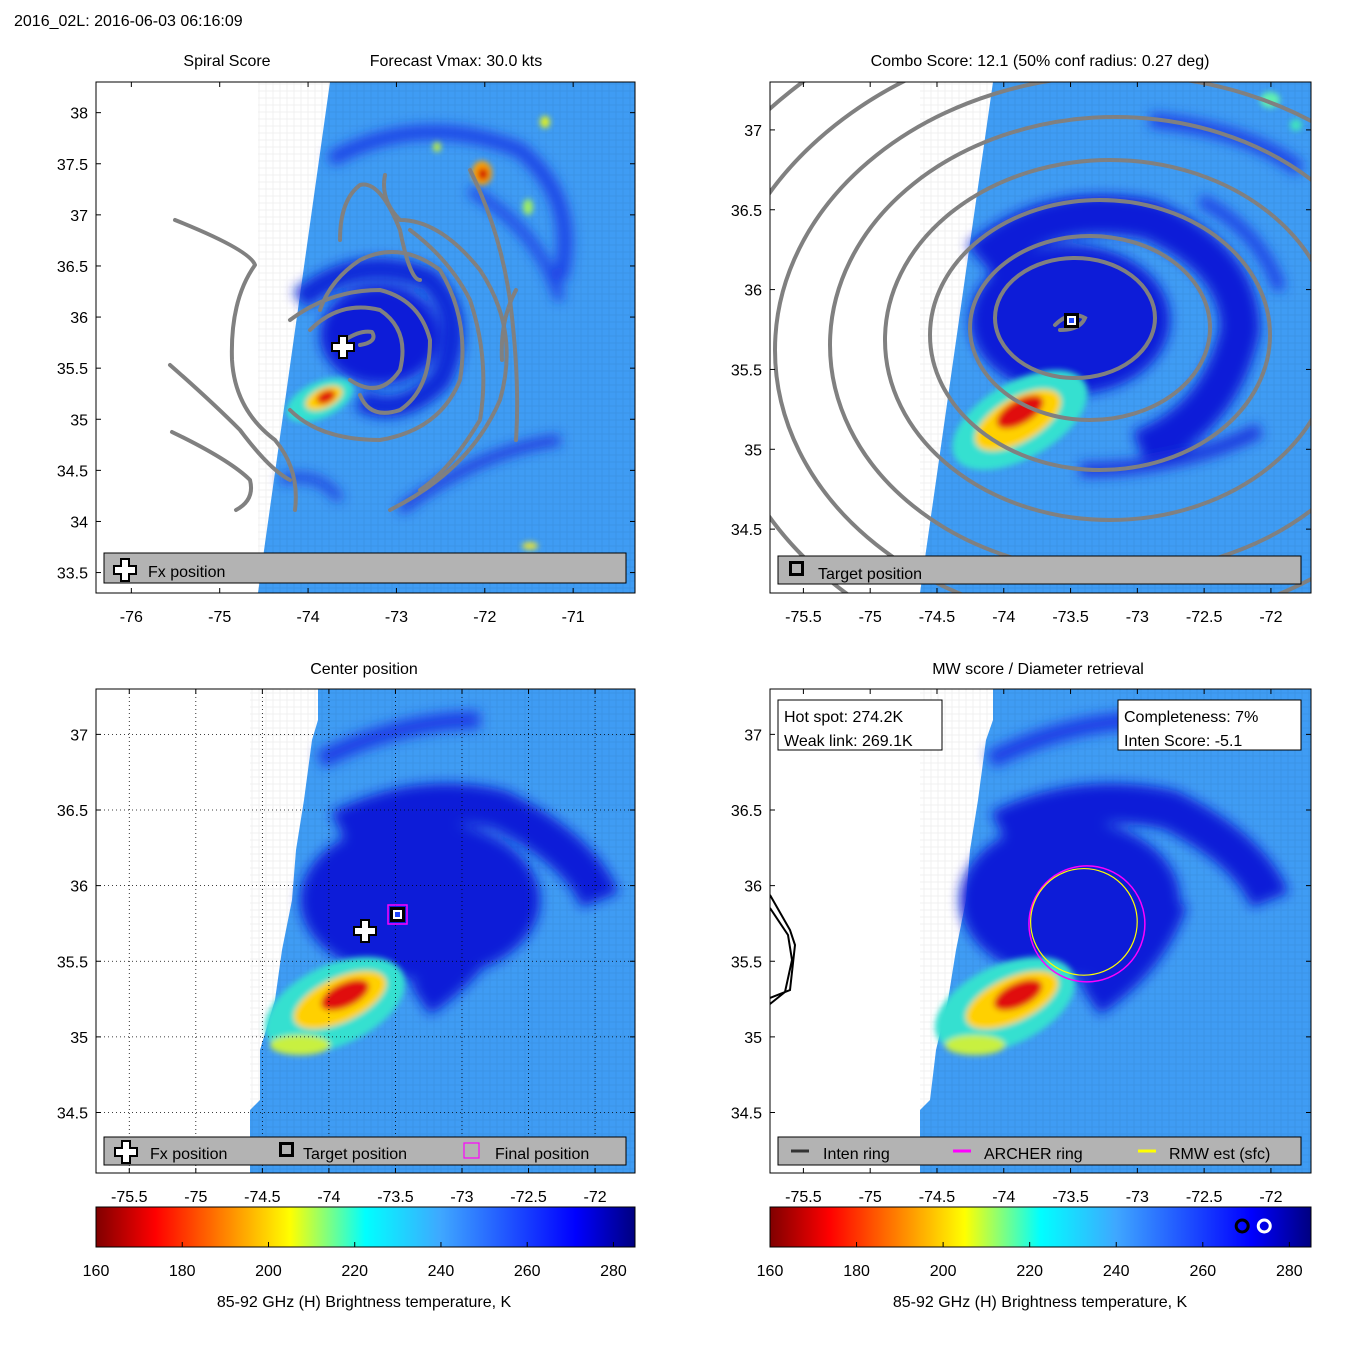  I want to click on final-position-legend-icon, so click(471, 1150).